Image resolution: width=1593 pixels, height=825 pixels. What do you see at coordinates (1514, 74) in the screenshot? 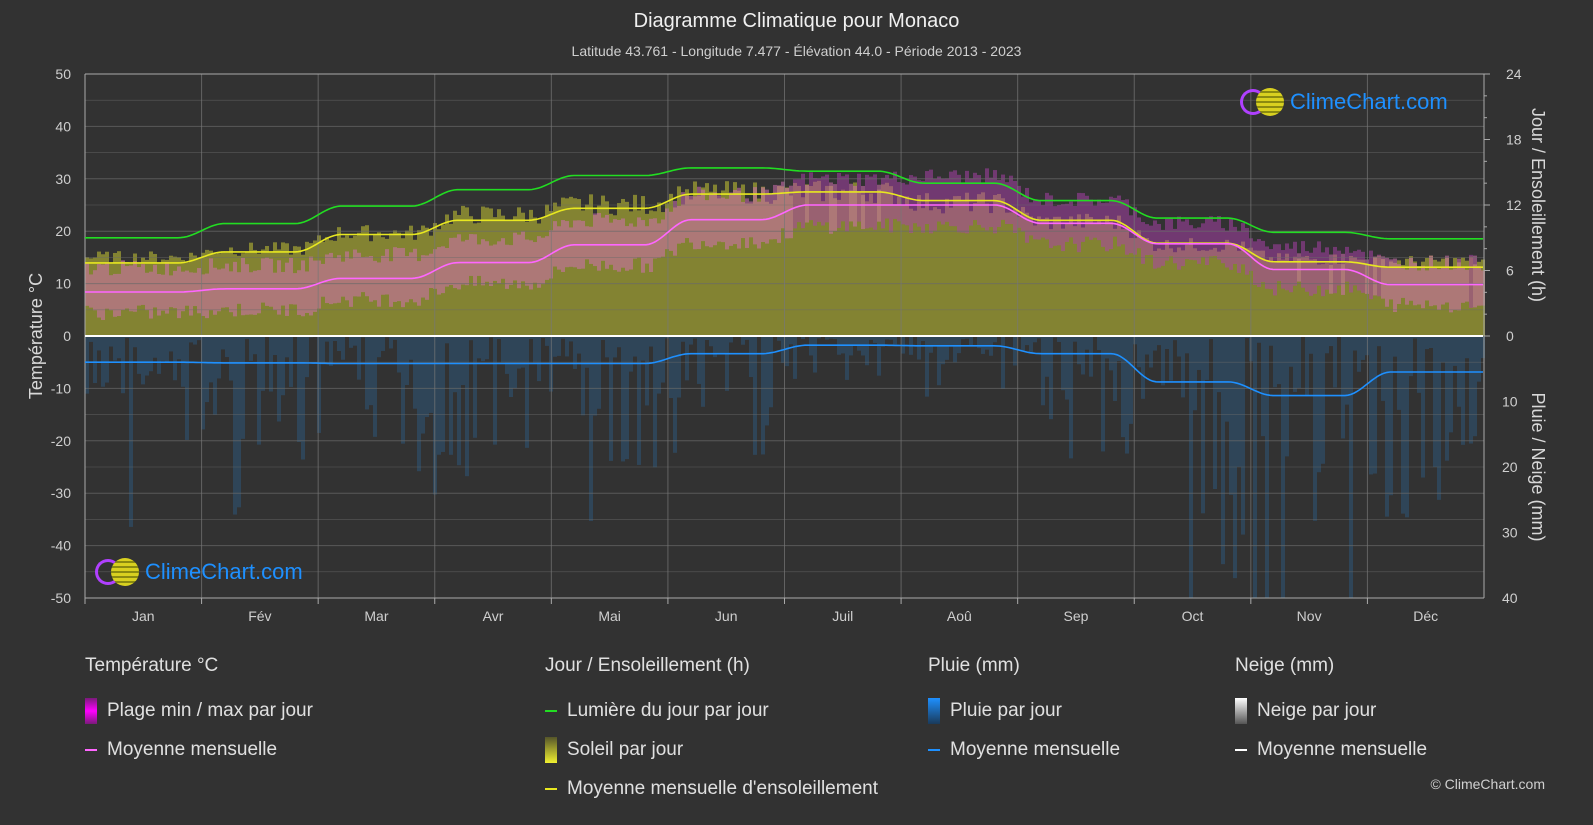
I see `y-tick-label-hours: 24` at bounding box center [1514, 74].